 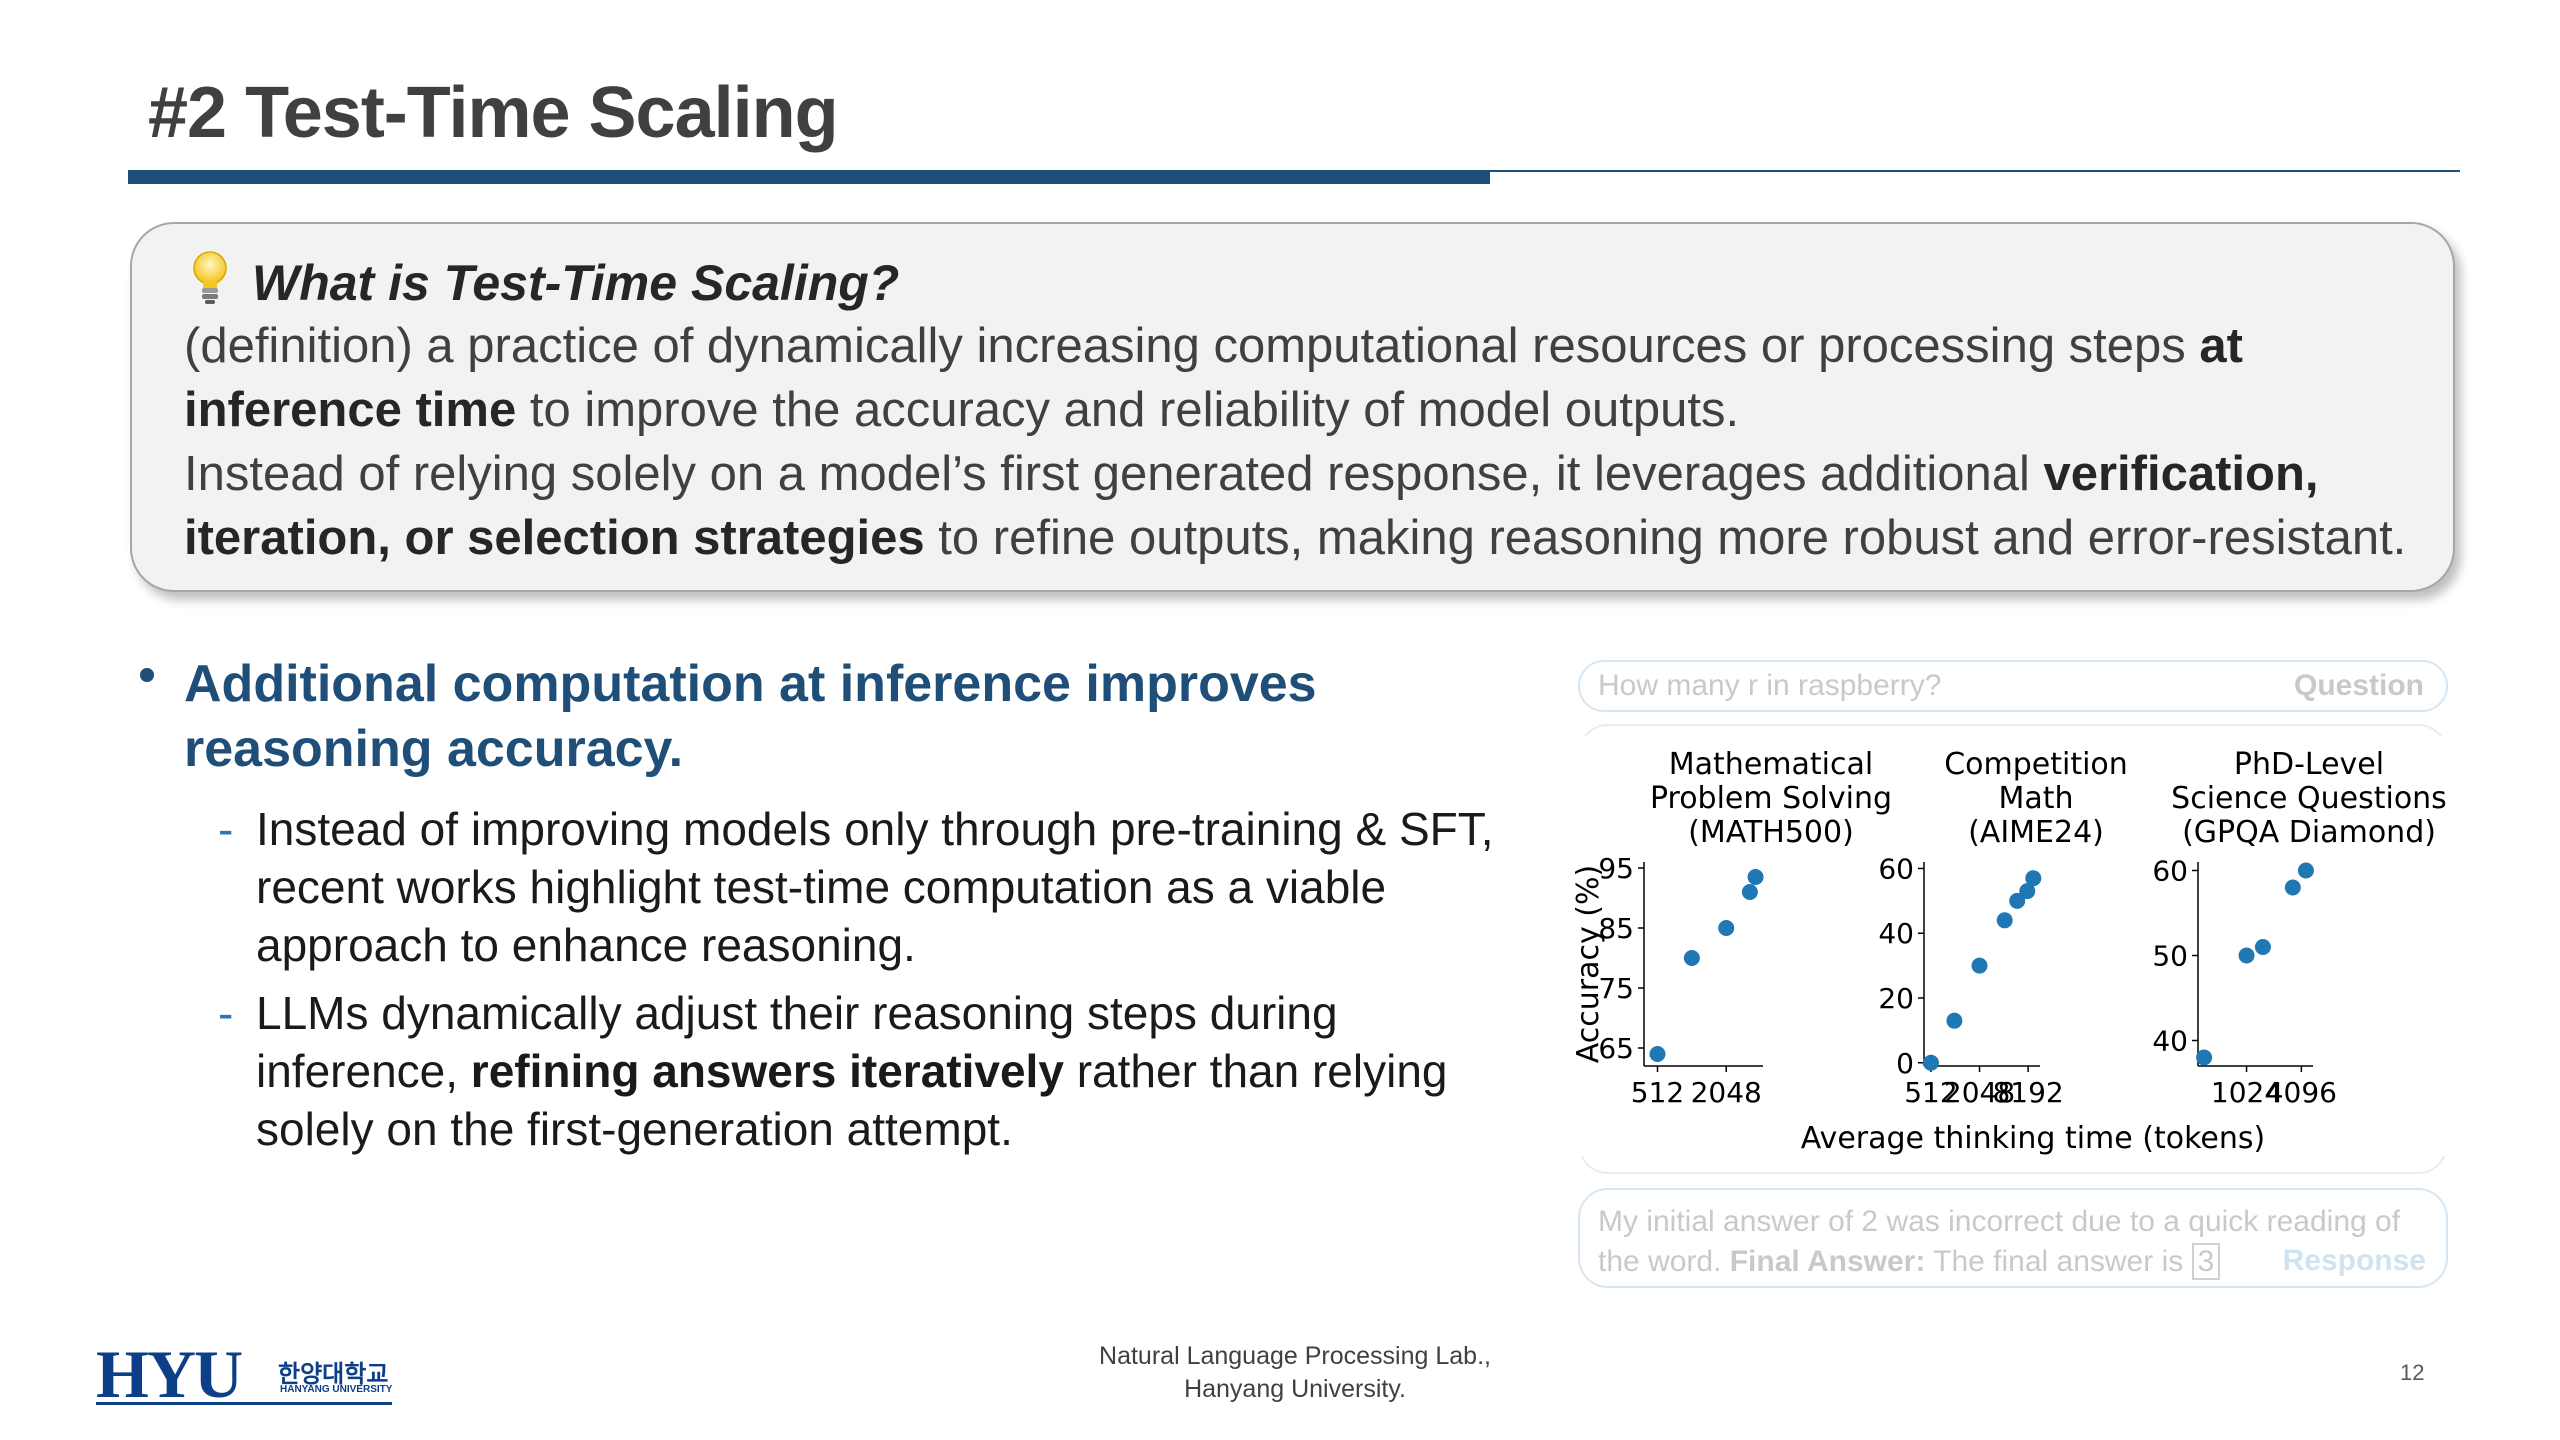 I want to click on example-response-c: The final answer is, so click(x=2058, y=1261).